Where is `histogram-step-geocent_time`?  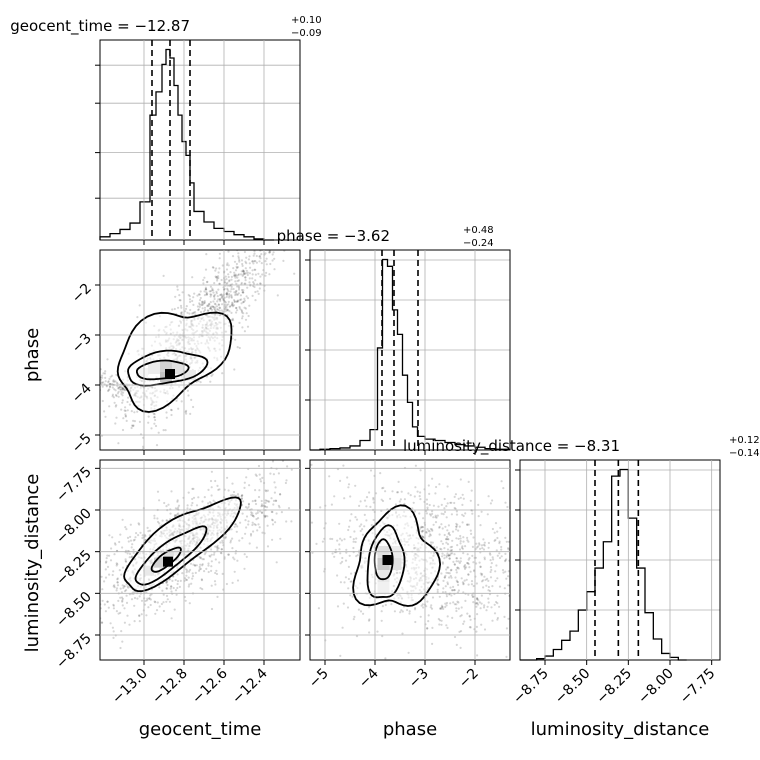
histogram-step-geocent_time is located at coordinates (186, 144).